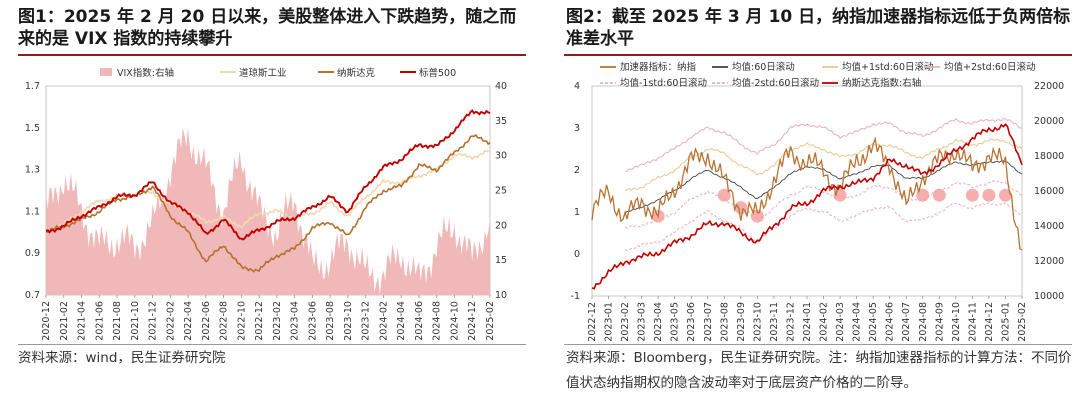 The width and height of the screenshot is (1080, 400). What do you see at coordinates (437, 73) in the screenshot?
I see `legend-label: 标普500` at bounding box center [437, 73].